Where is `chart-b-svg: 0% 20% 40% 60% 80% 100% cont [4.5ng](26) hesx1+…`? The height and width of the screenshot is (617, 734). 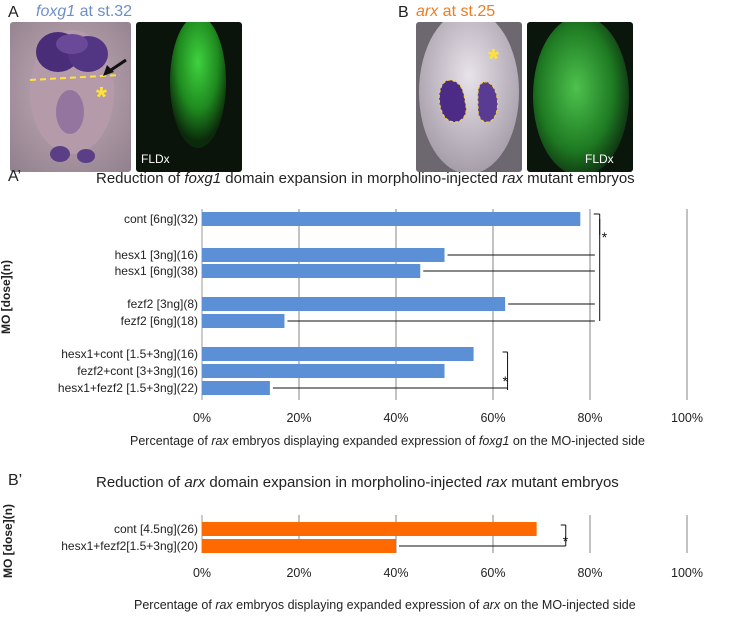 chart-b-svg: 0% 20% 40% 60% 80% 100% cont [4.5ng](26) hesx1+… is located at coordinates (382, 547).